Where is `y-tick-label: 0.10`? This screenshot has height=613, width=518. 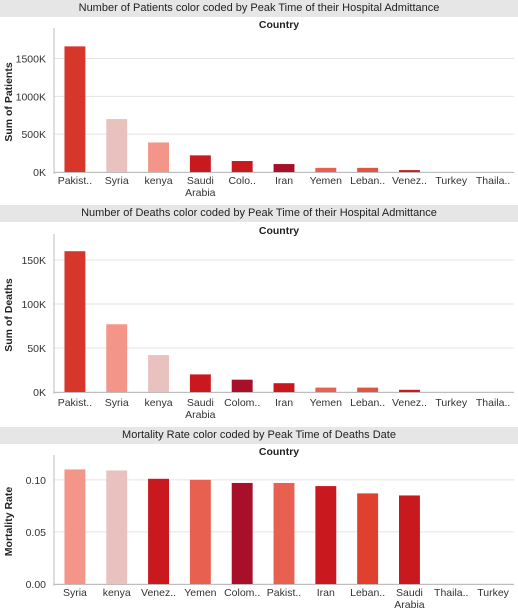 y-tick-label: 0.10 is located at coordinates (36, 481).